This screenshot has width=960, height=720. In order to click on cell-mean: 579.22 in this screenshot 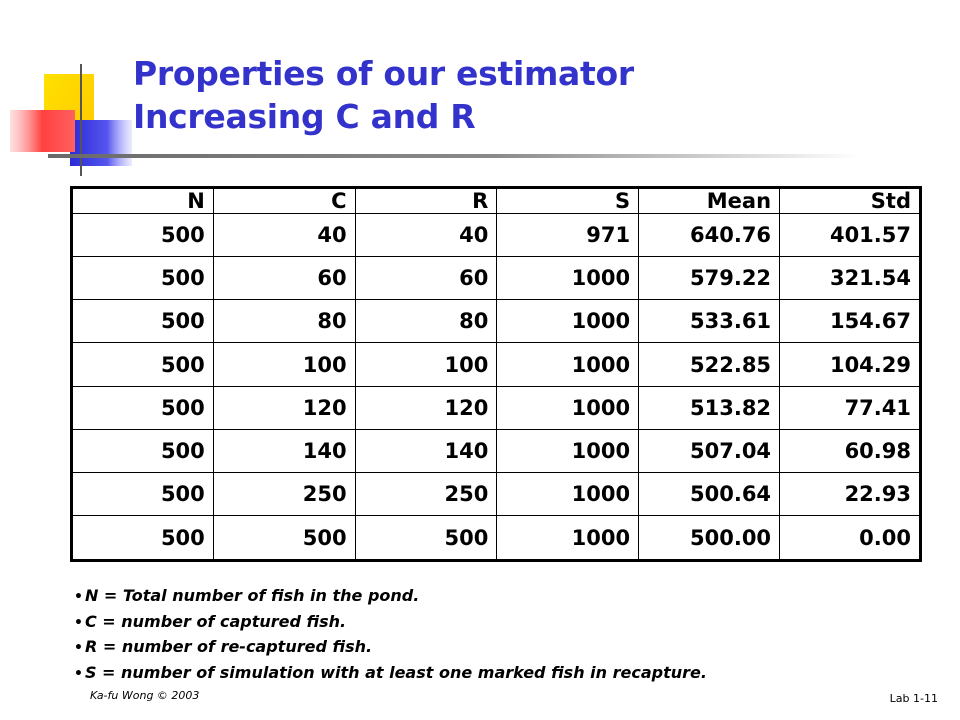, I will do `click(709, 278)`.